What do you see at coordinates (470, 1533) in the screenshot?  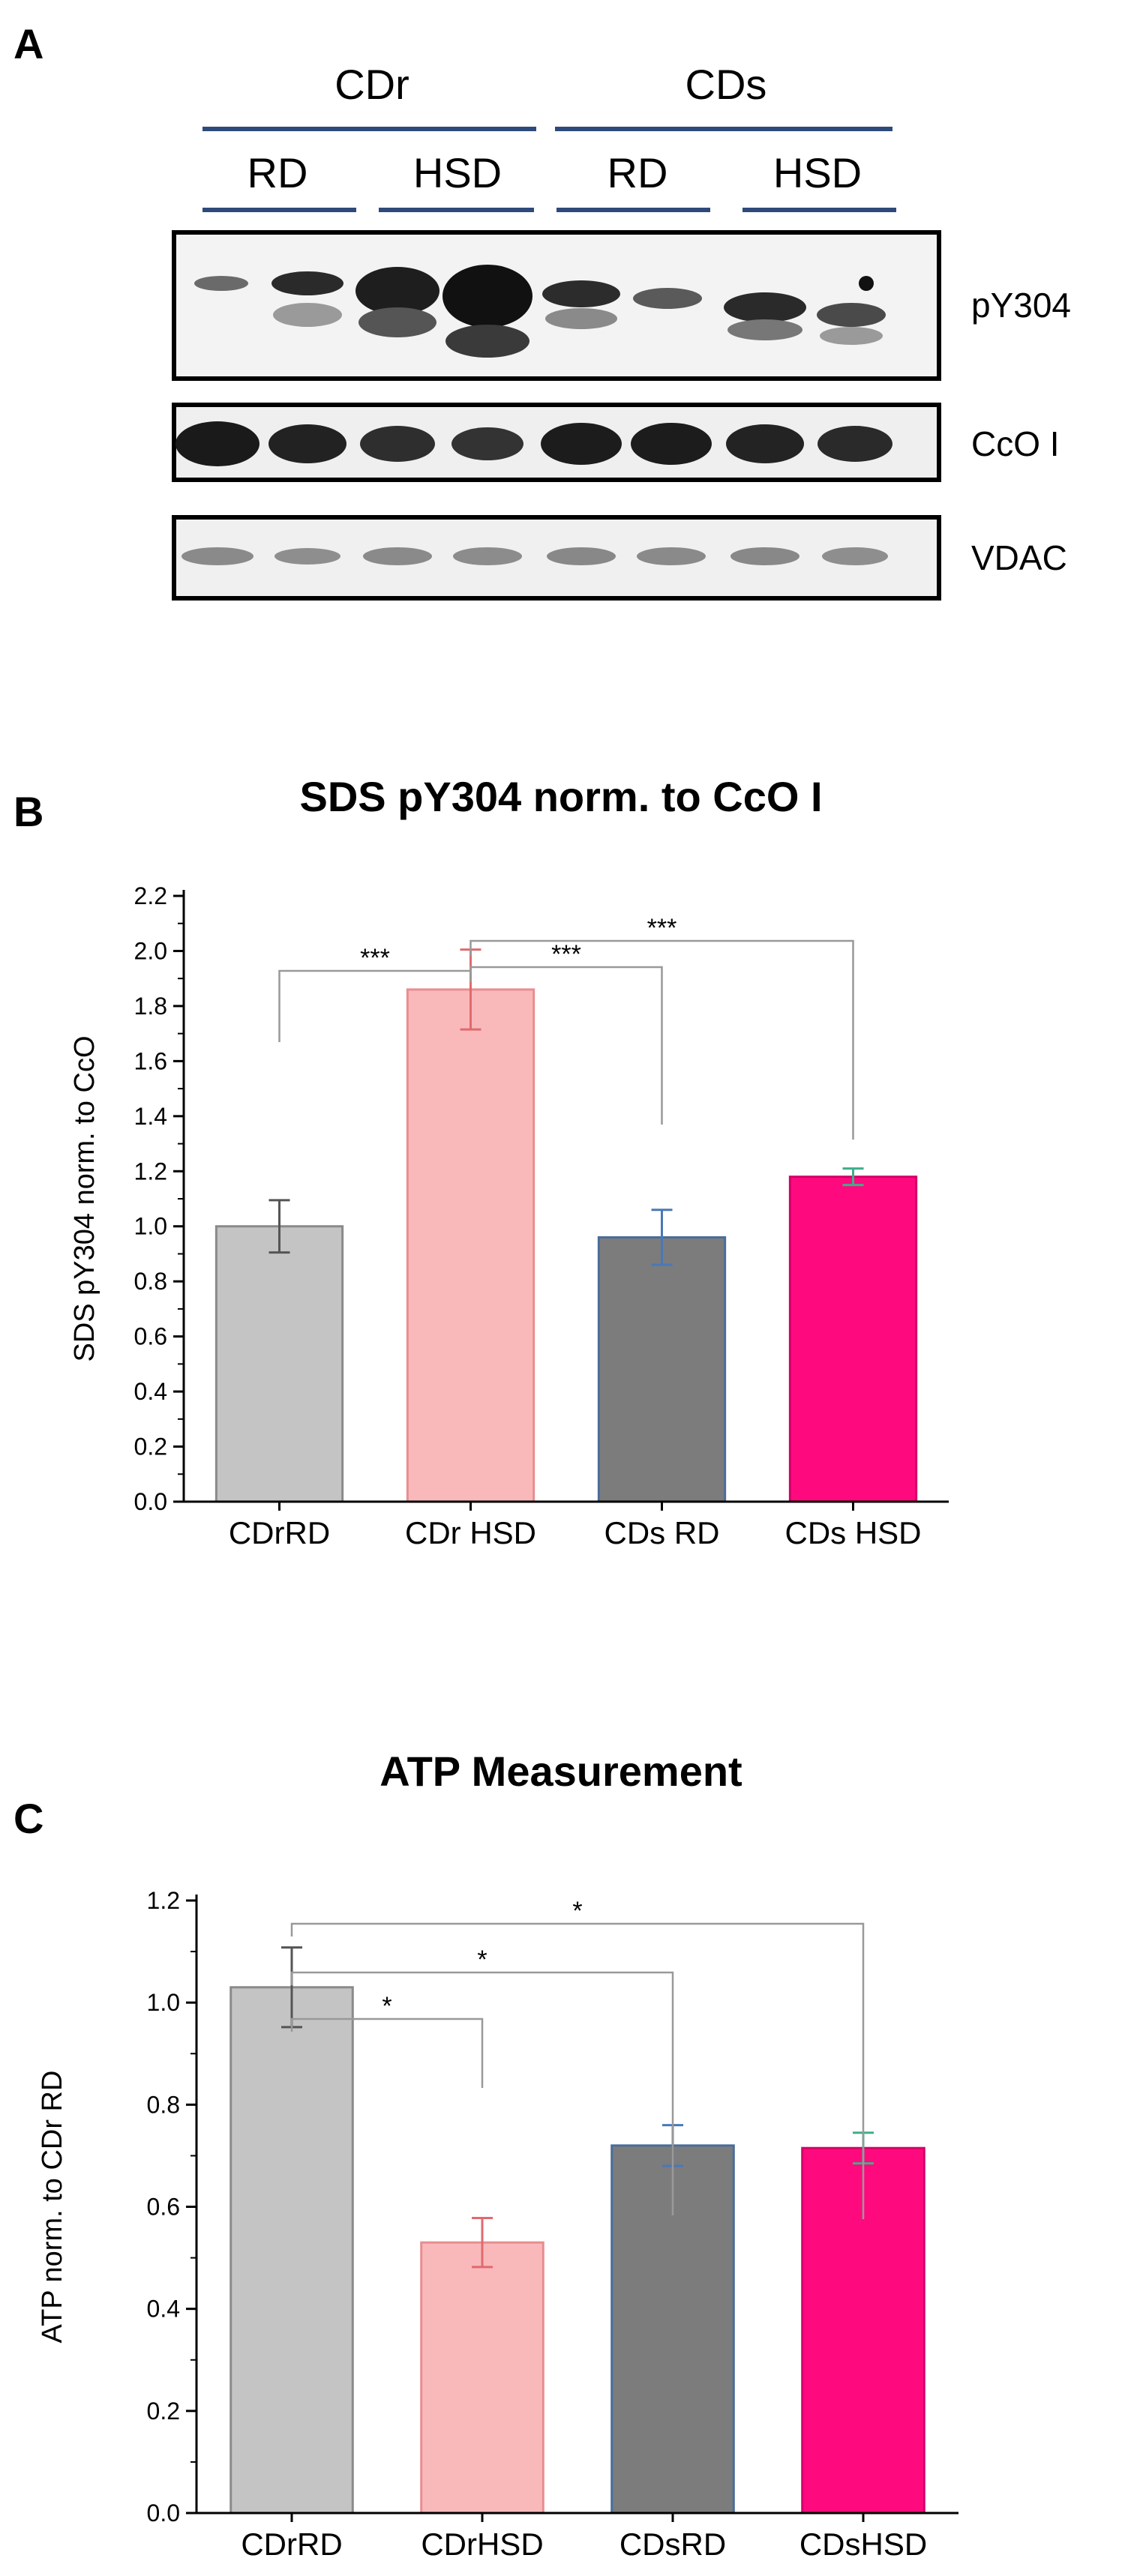 I see `x-tick-label: CDr HSD` at bounding box center [470, 1533].